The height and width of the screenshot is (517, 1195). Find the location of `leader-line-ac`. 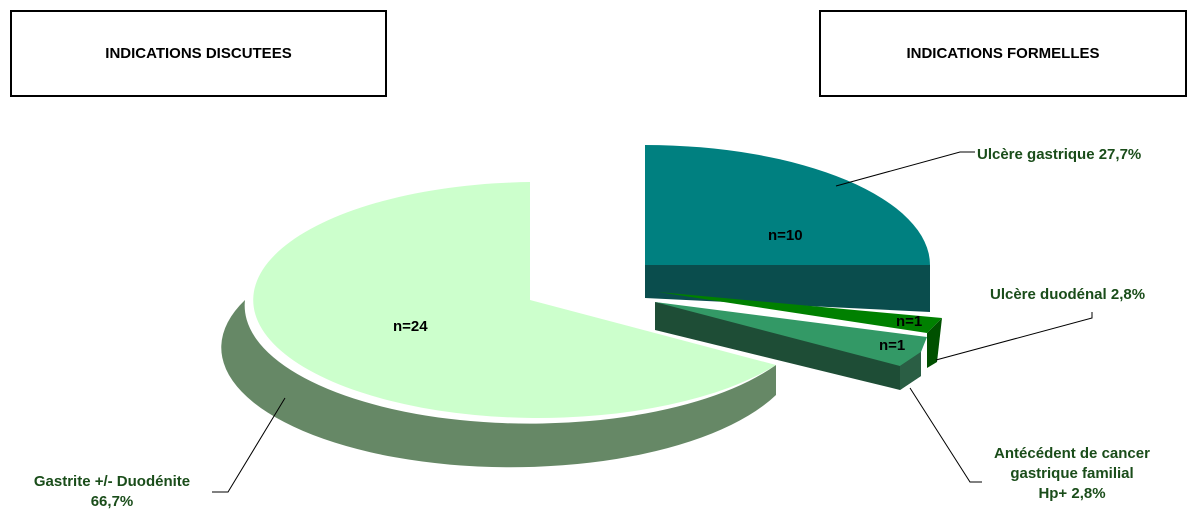

leader-line-ac is located at coordinates (945, 435).